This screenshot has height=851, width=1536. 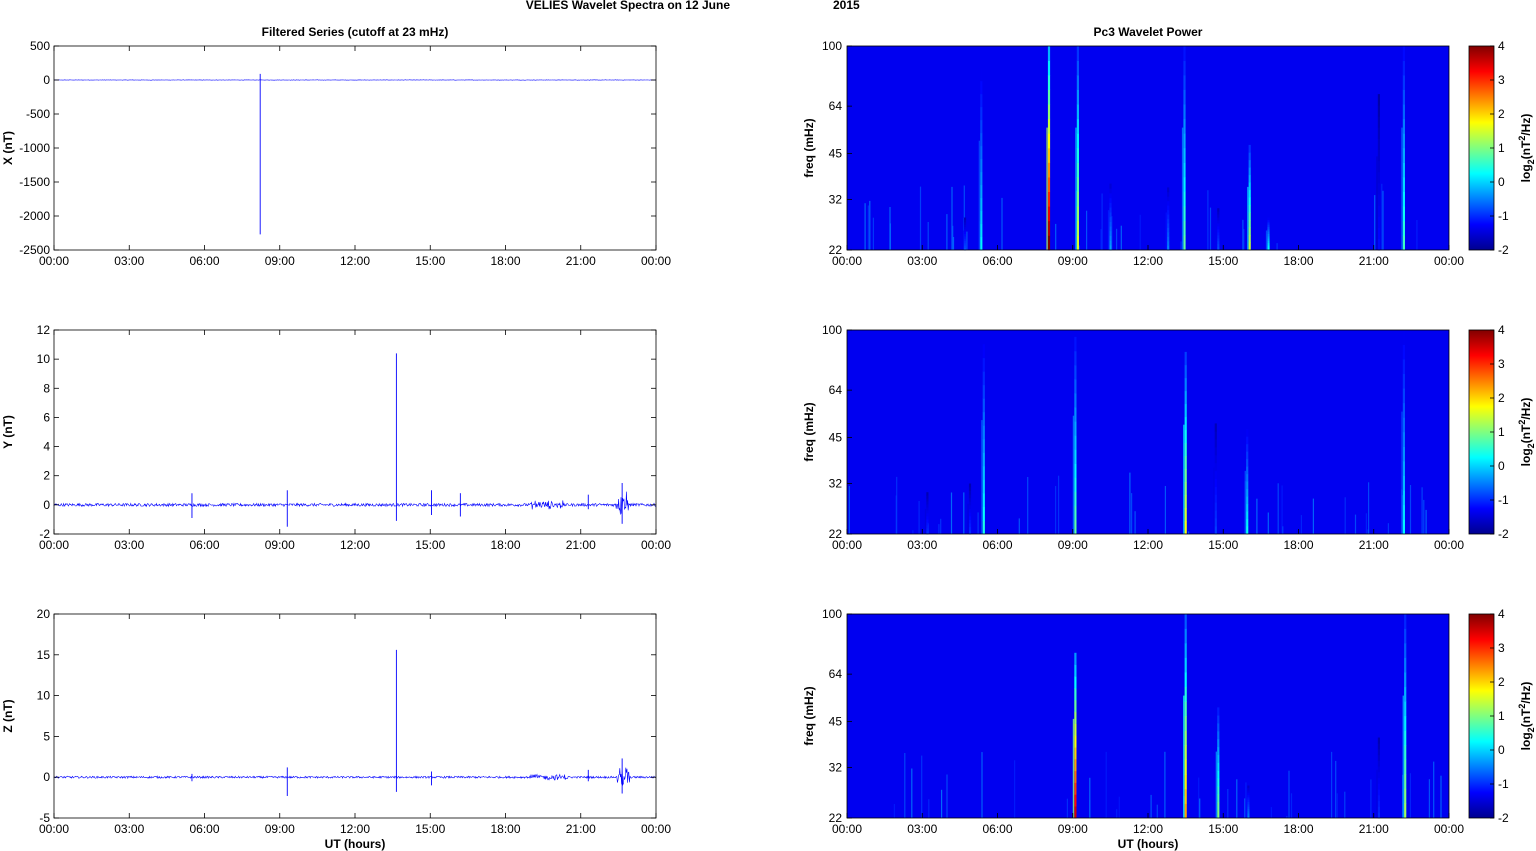 I want to click on y-tick-label: -2500, so click(x=34, y=250).